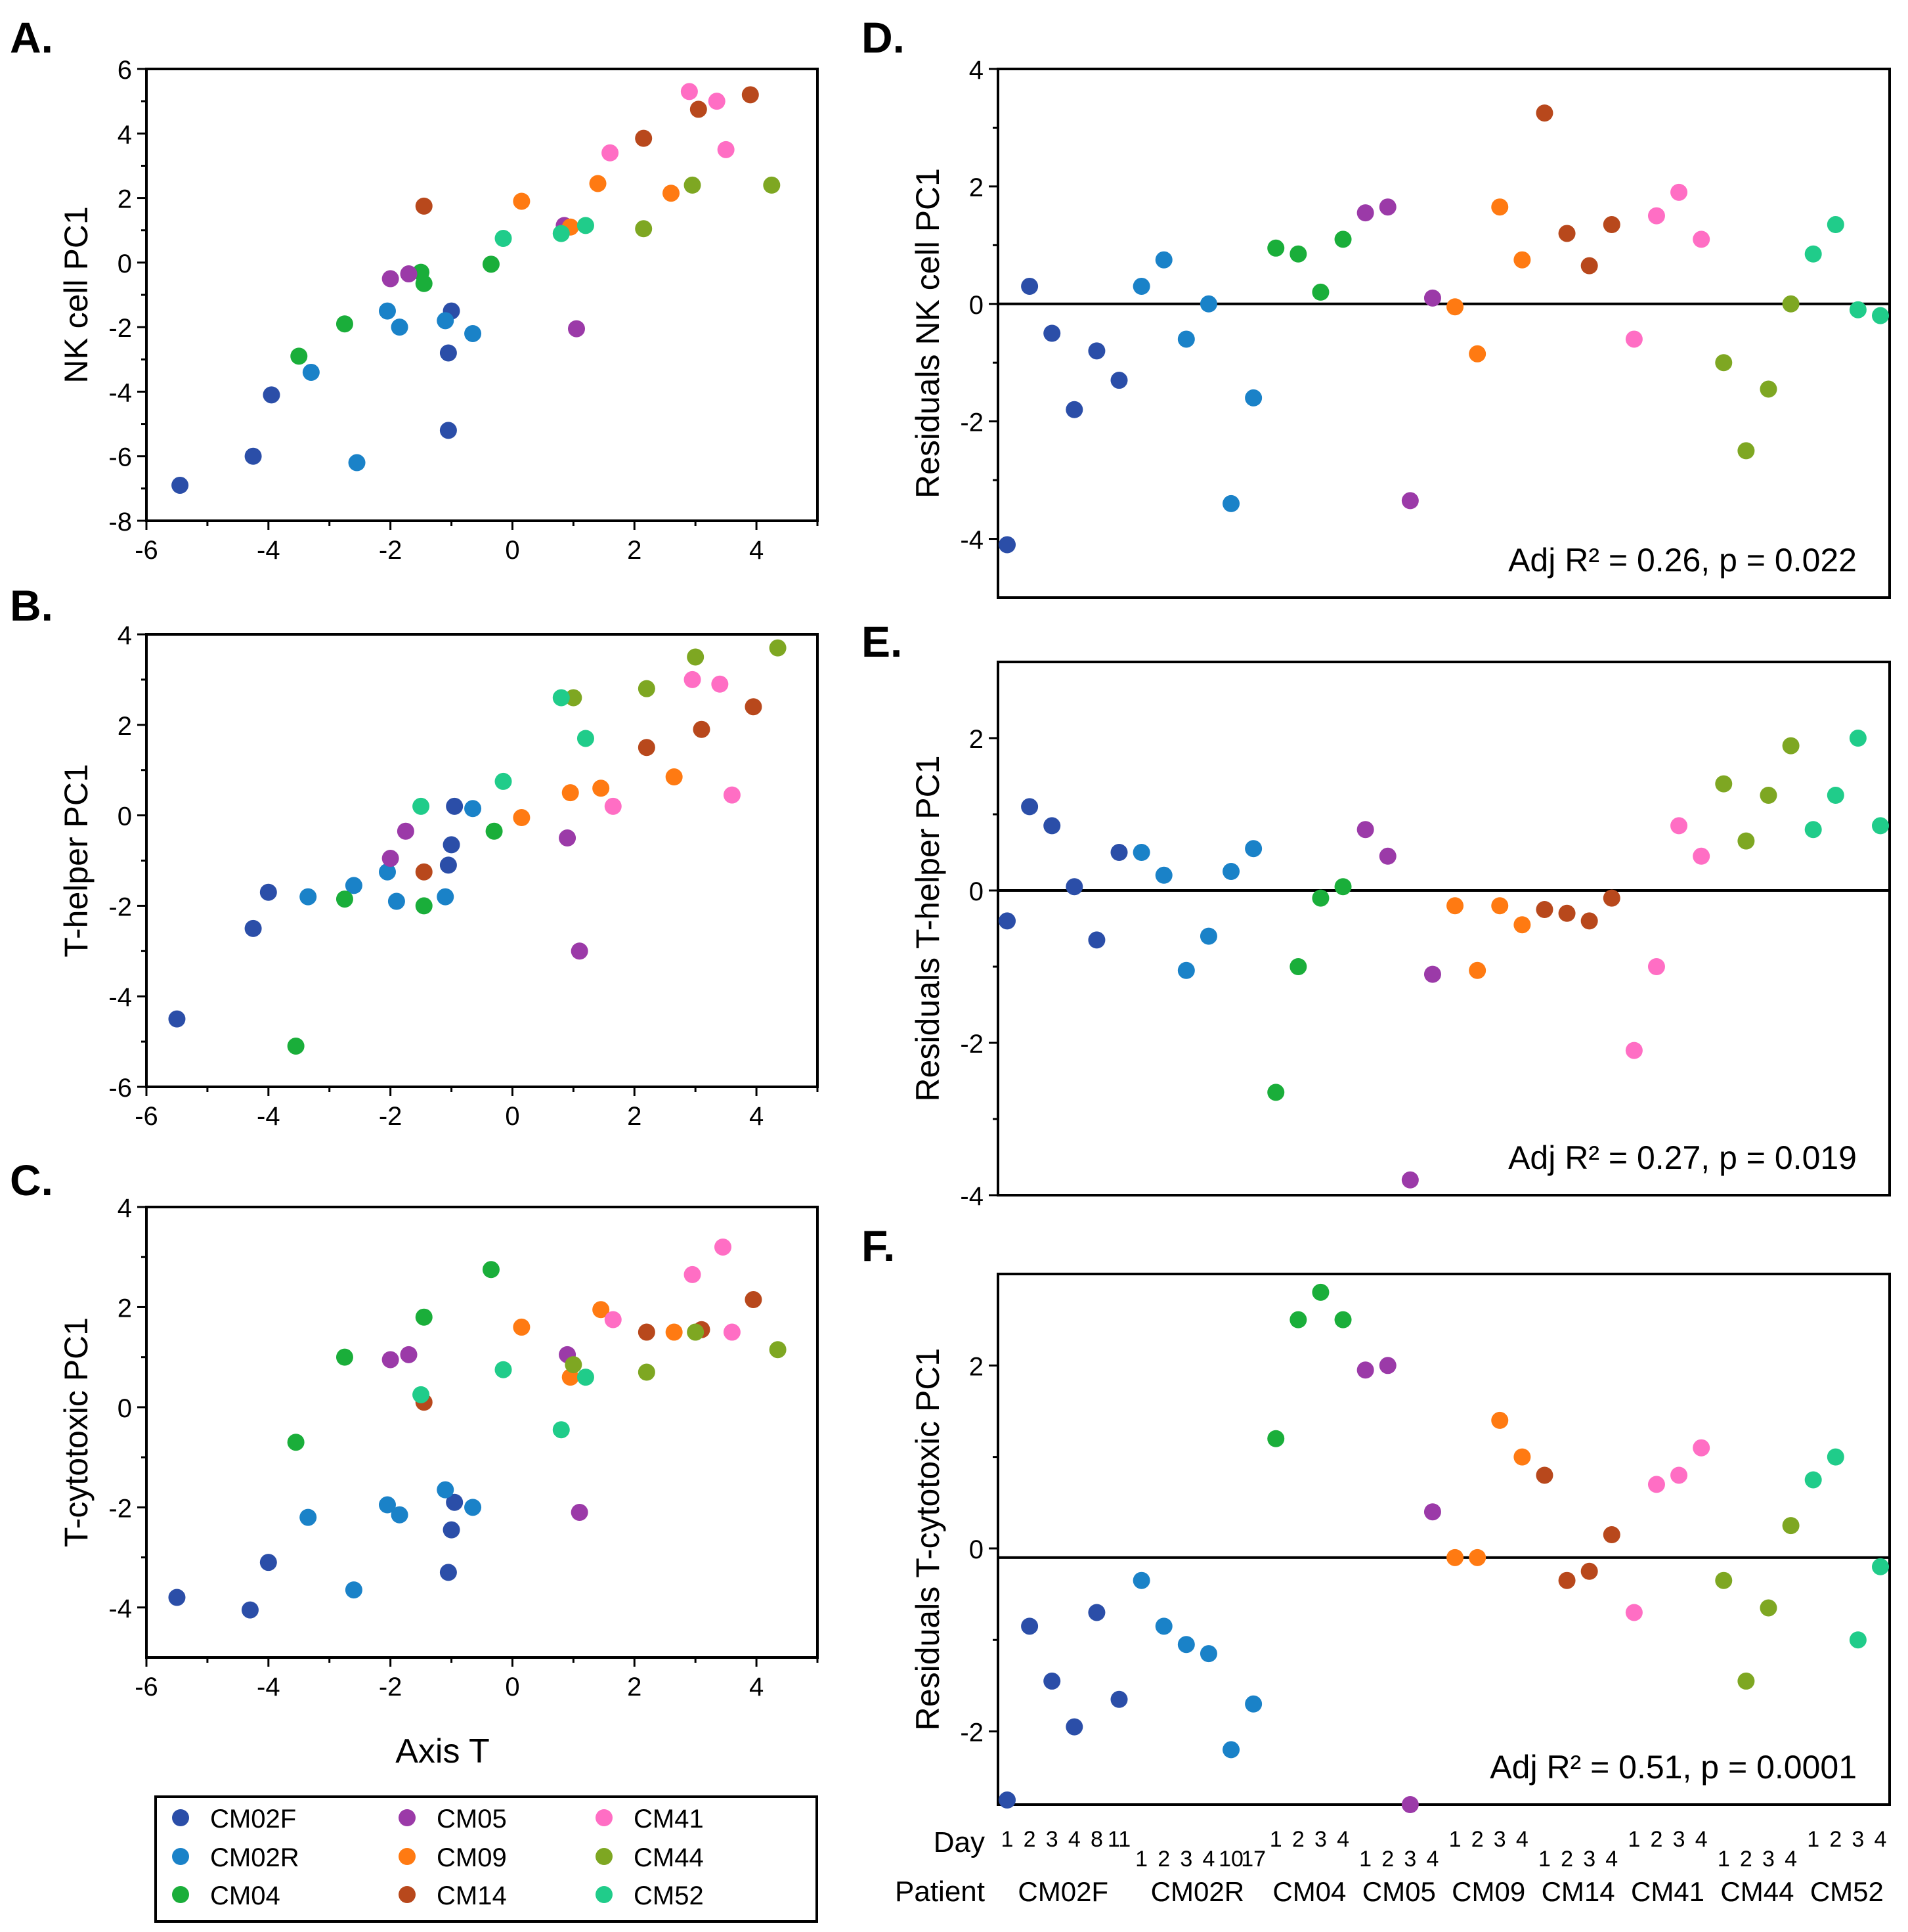 The height and width of the screenshot is (1932, 1908). I want to click on patient-group-label: CM44, so click(1757, 1891).